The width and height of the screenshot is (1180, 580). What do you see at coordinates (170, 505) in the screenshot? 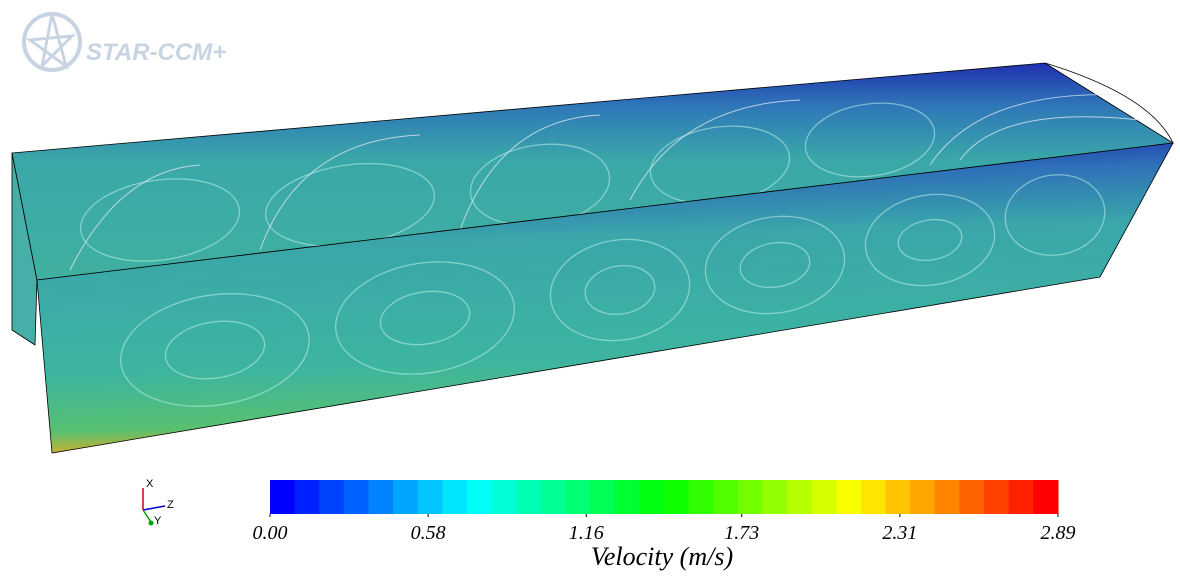
I see `z-label: Z` at bounding box center [170, 505].